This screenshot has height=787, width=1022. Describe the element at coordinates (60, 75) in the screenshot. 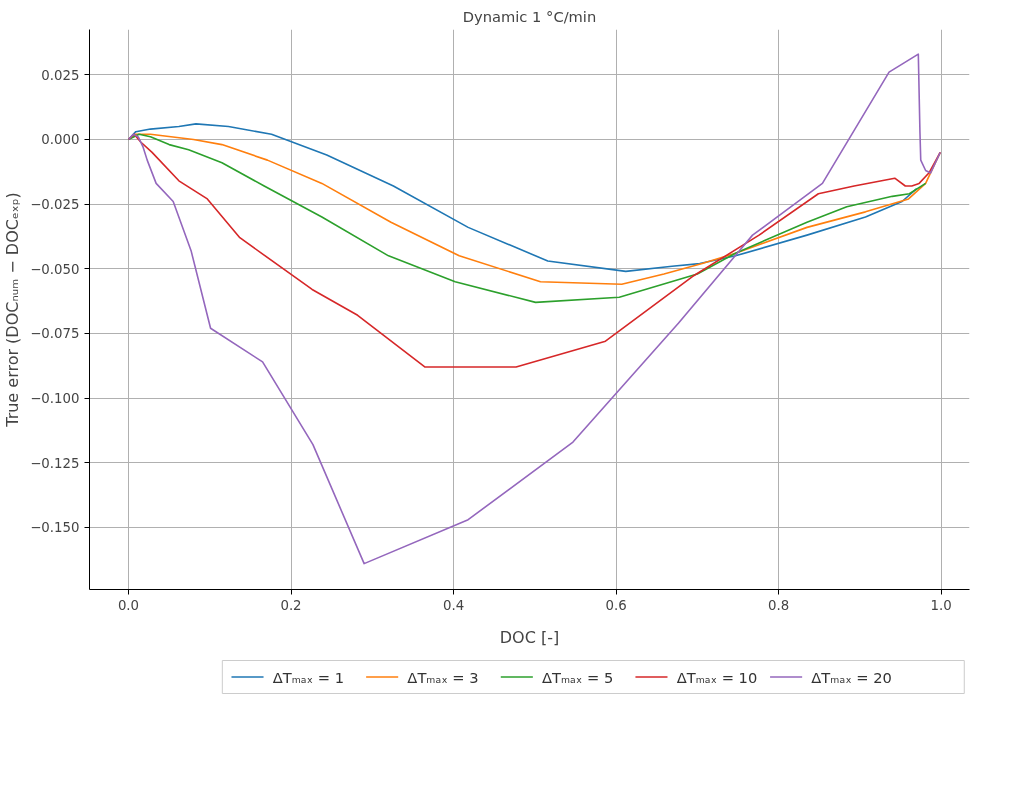

I see `y-tick-label: 0.025` at that location.